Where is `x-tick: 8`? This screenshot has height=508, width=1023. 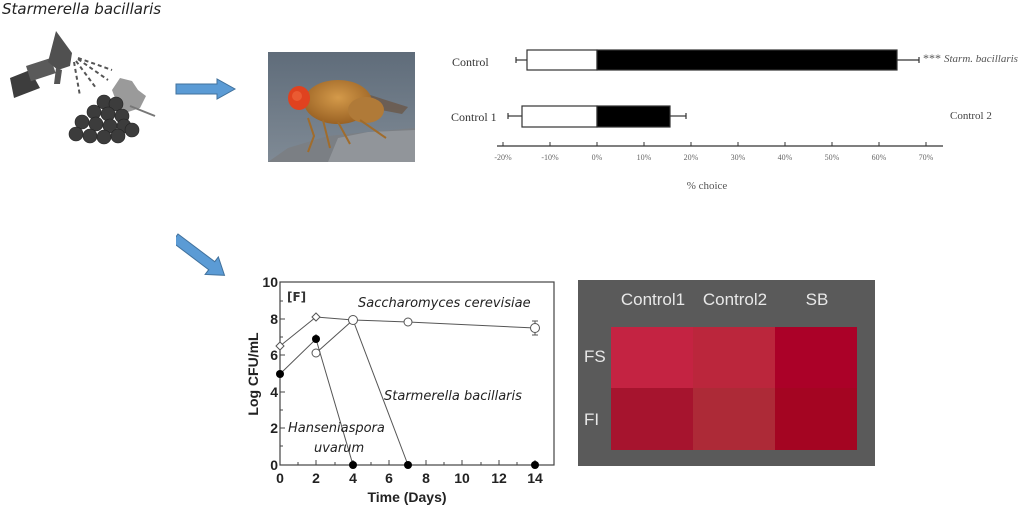 x-tick: 8 is located at coordinates (426, 478).